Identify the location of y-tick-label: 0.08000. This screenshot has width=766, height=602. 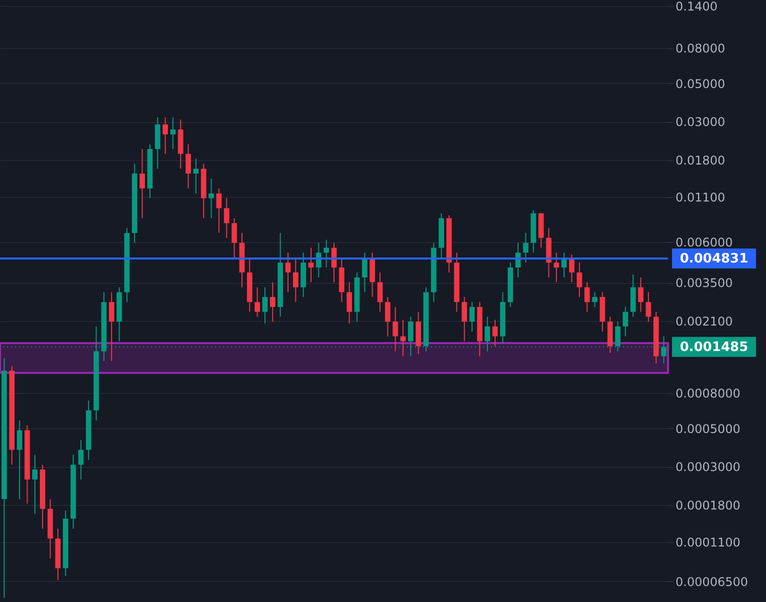
(701, 49).